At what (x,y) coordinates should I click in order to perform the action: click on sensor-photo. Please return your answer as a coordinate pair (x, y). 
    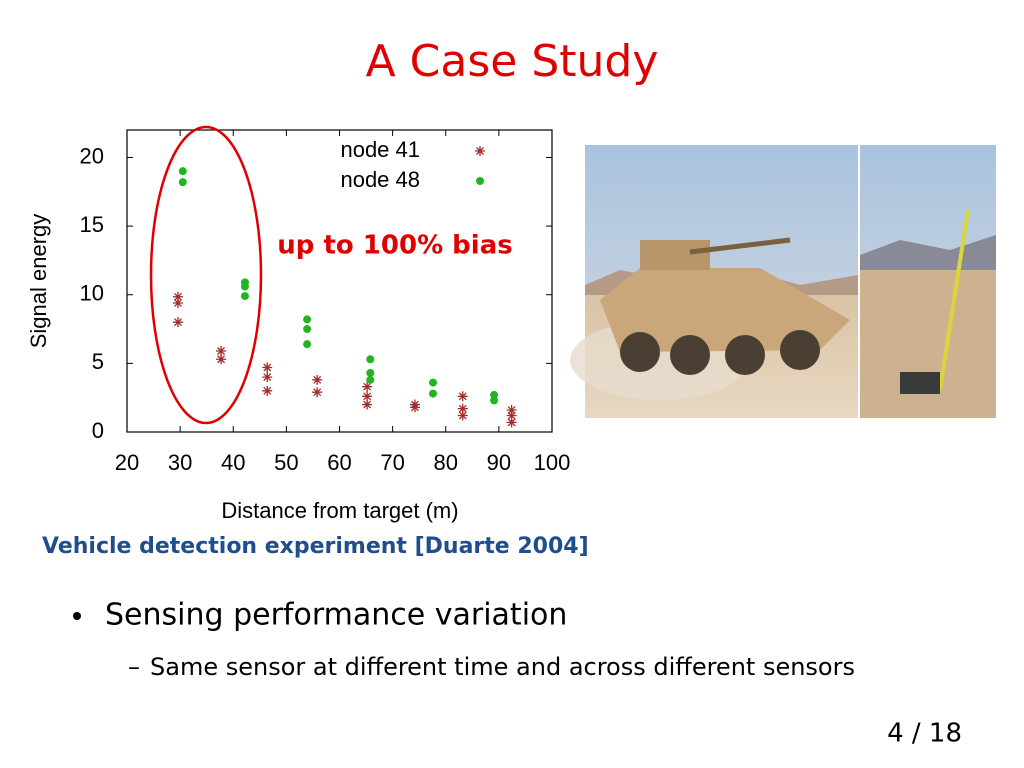
    Looking at the image, I should click on (928, 281).